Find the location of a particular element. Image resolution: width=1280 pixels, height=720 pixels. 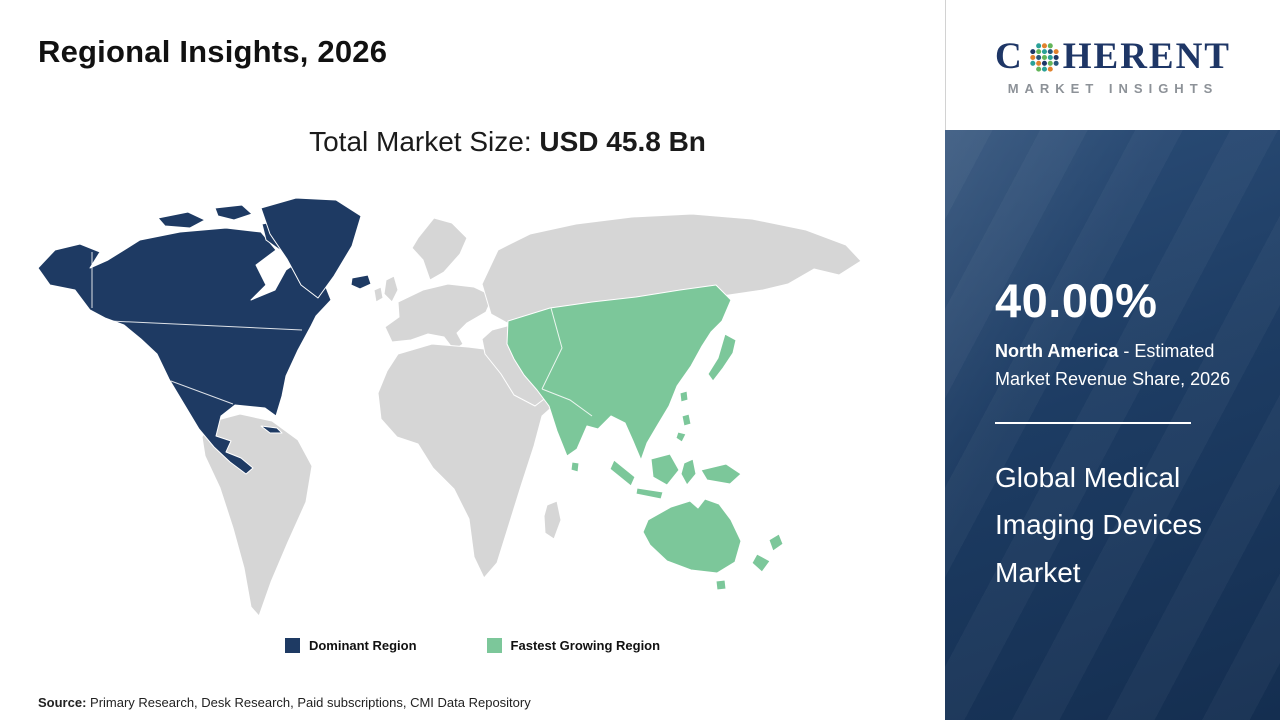

source-label: Source: is located at coordinates (62, 702).